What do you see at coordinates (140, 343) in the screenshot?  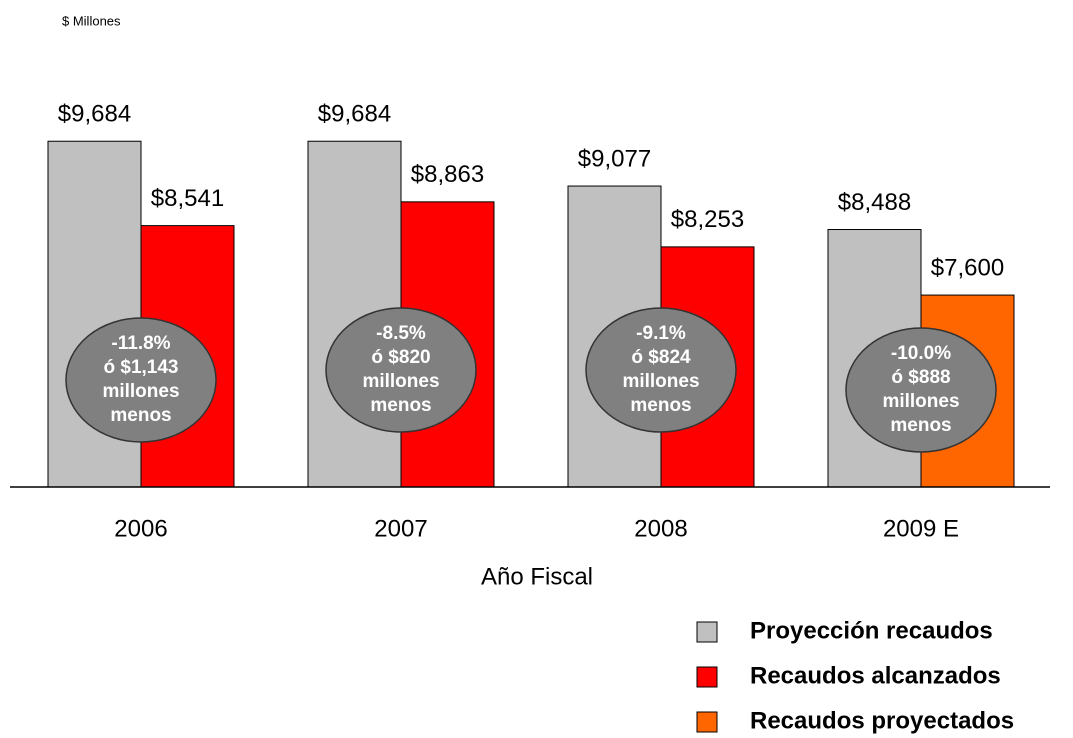 I see `annotation-text: -11.8%` at bounding box center [140, 343].